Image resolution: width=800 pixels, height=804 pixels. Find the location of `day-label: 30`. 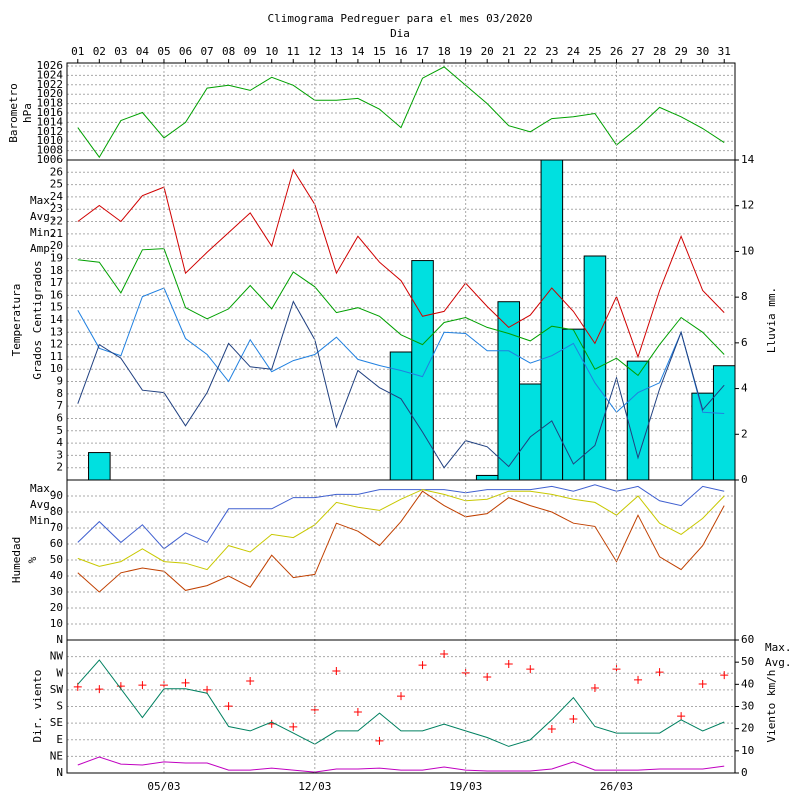

day-label: 30 is located at coordinates (702, 51).